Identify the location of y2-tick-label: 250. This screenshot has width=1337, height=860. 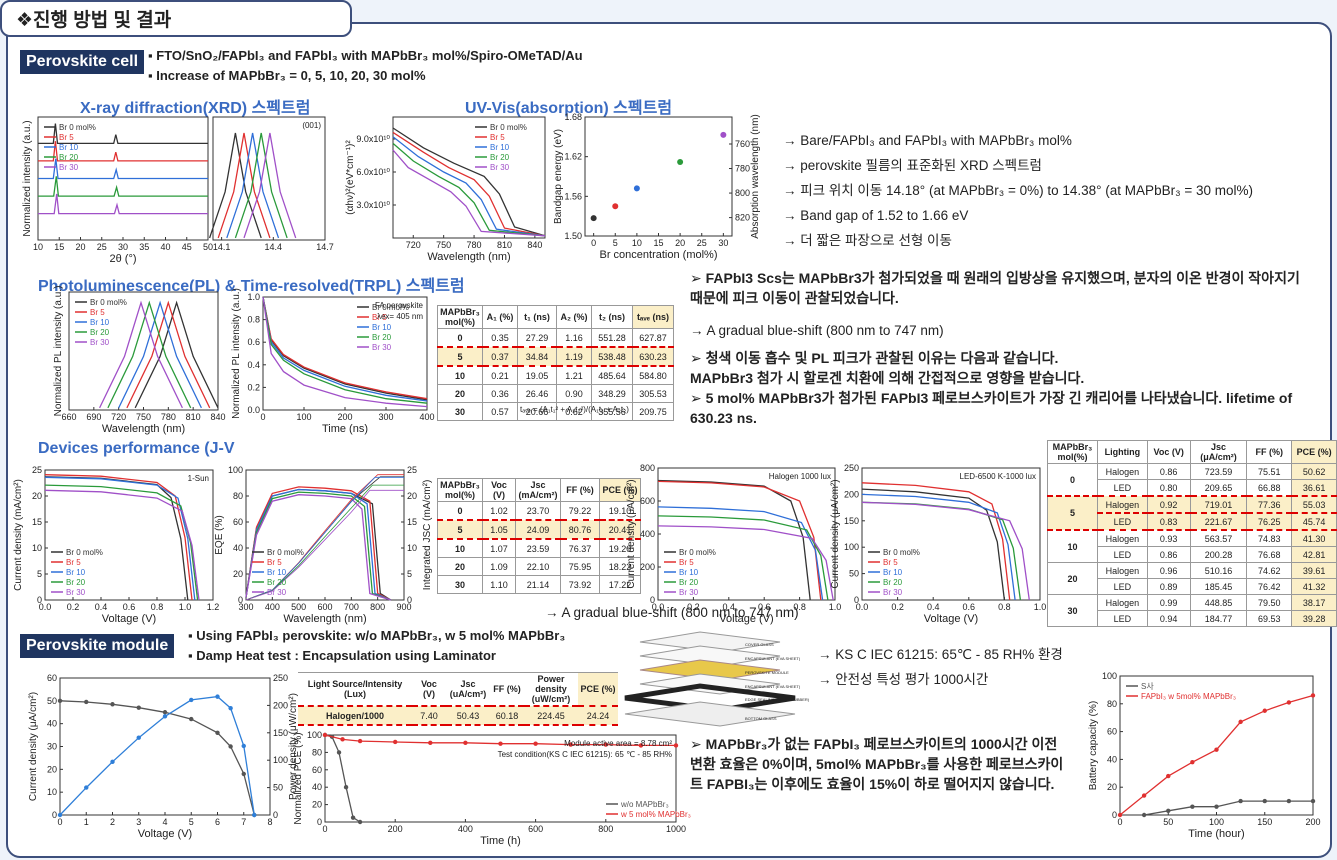
(280, 678).